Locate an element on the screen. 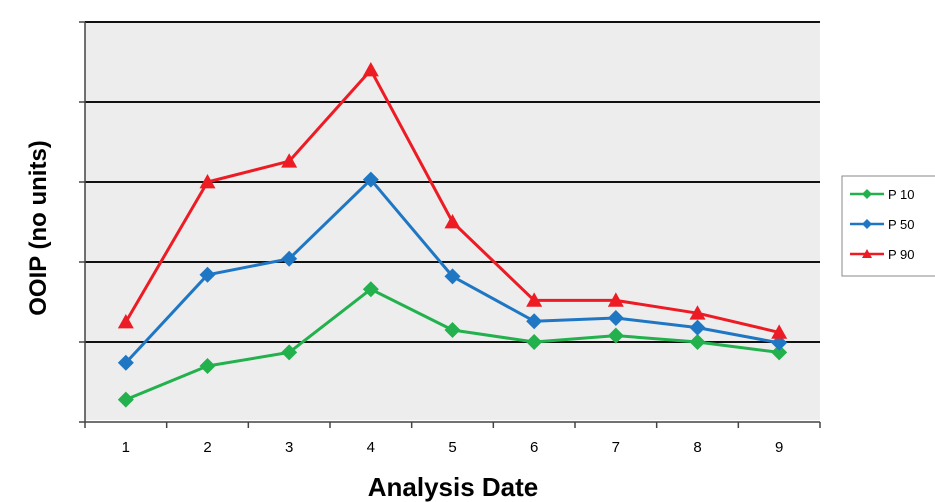 Image resolution: width=935 pixels, height=502 pixels. legend-label: P 50 is located at coordinates (901, 224).